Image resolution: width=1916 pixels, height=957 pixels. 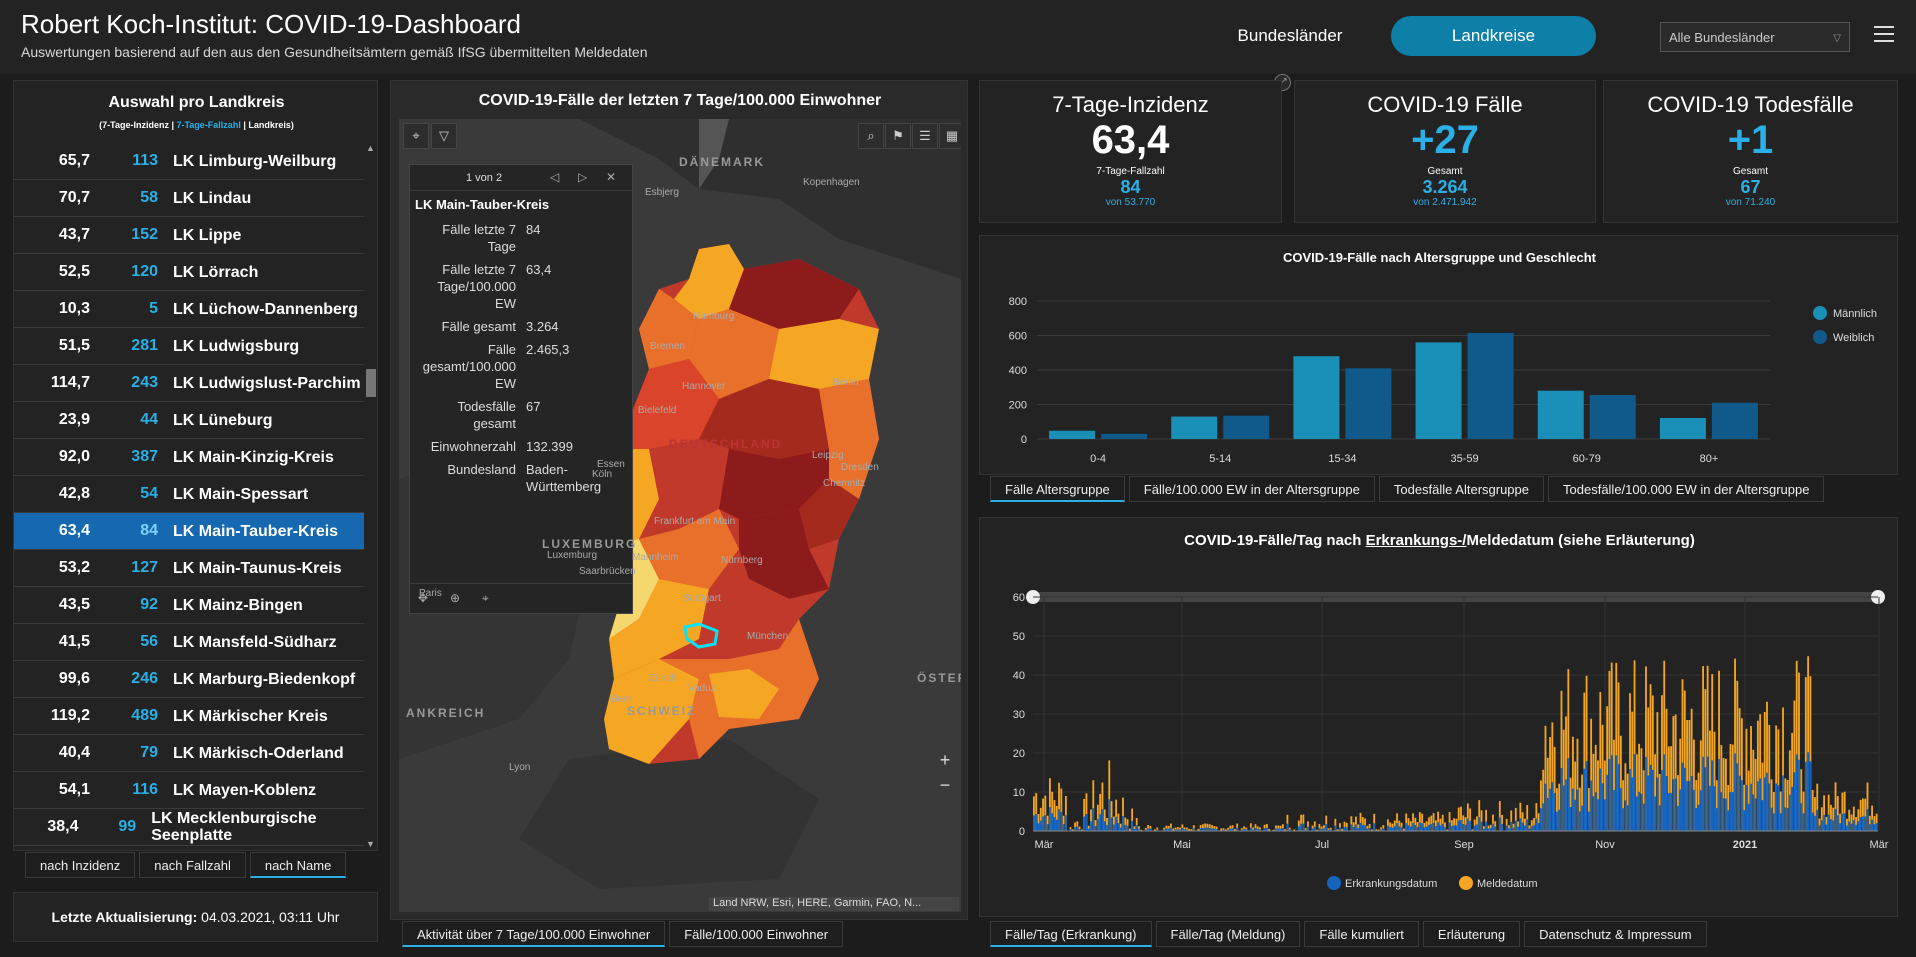 I want to click on row-inzidenz: 63,4, so click(x=74, y=530).